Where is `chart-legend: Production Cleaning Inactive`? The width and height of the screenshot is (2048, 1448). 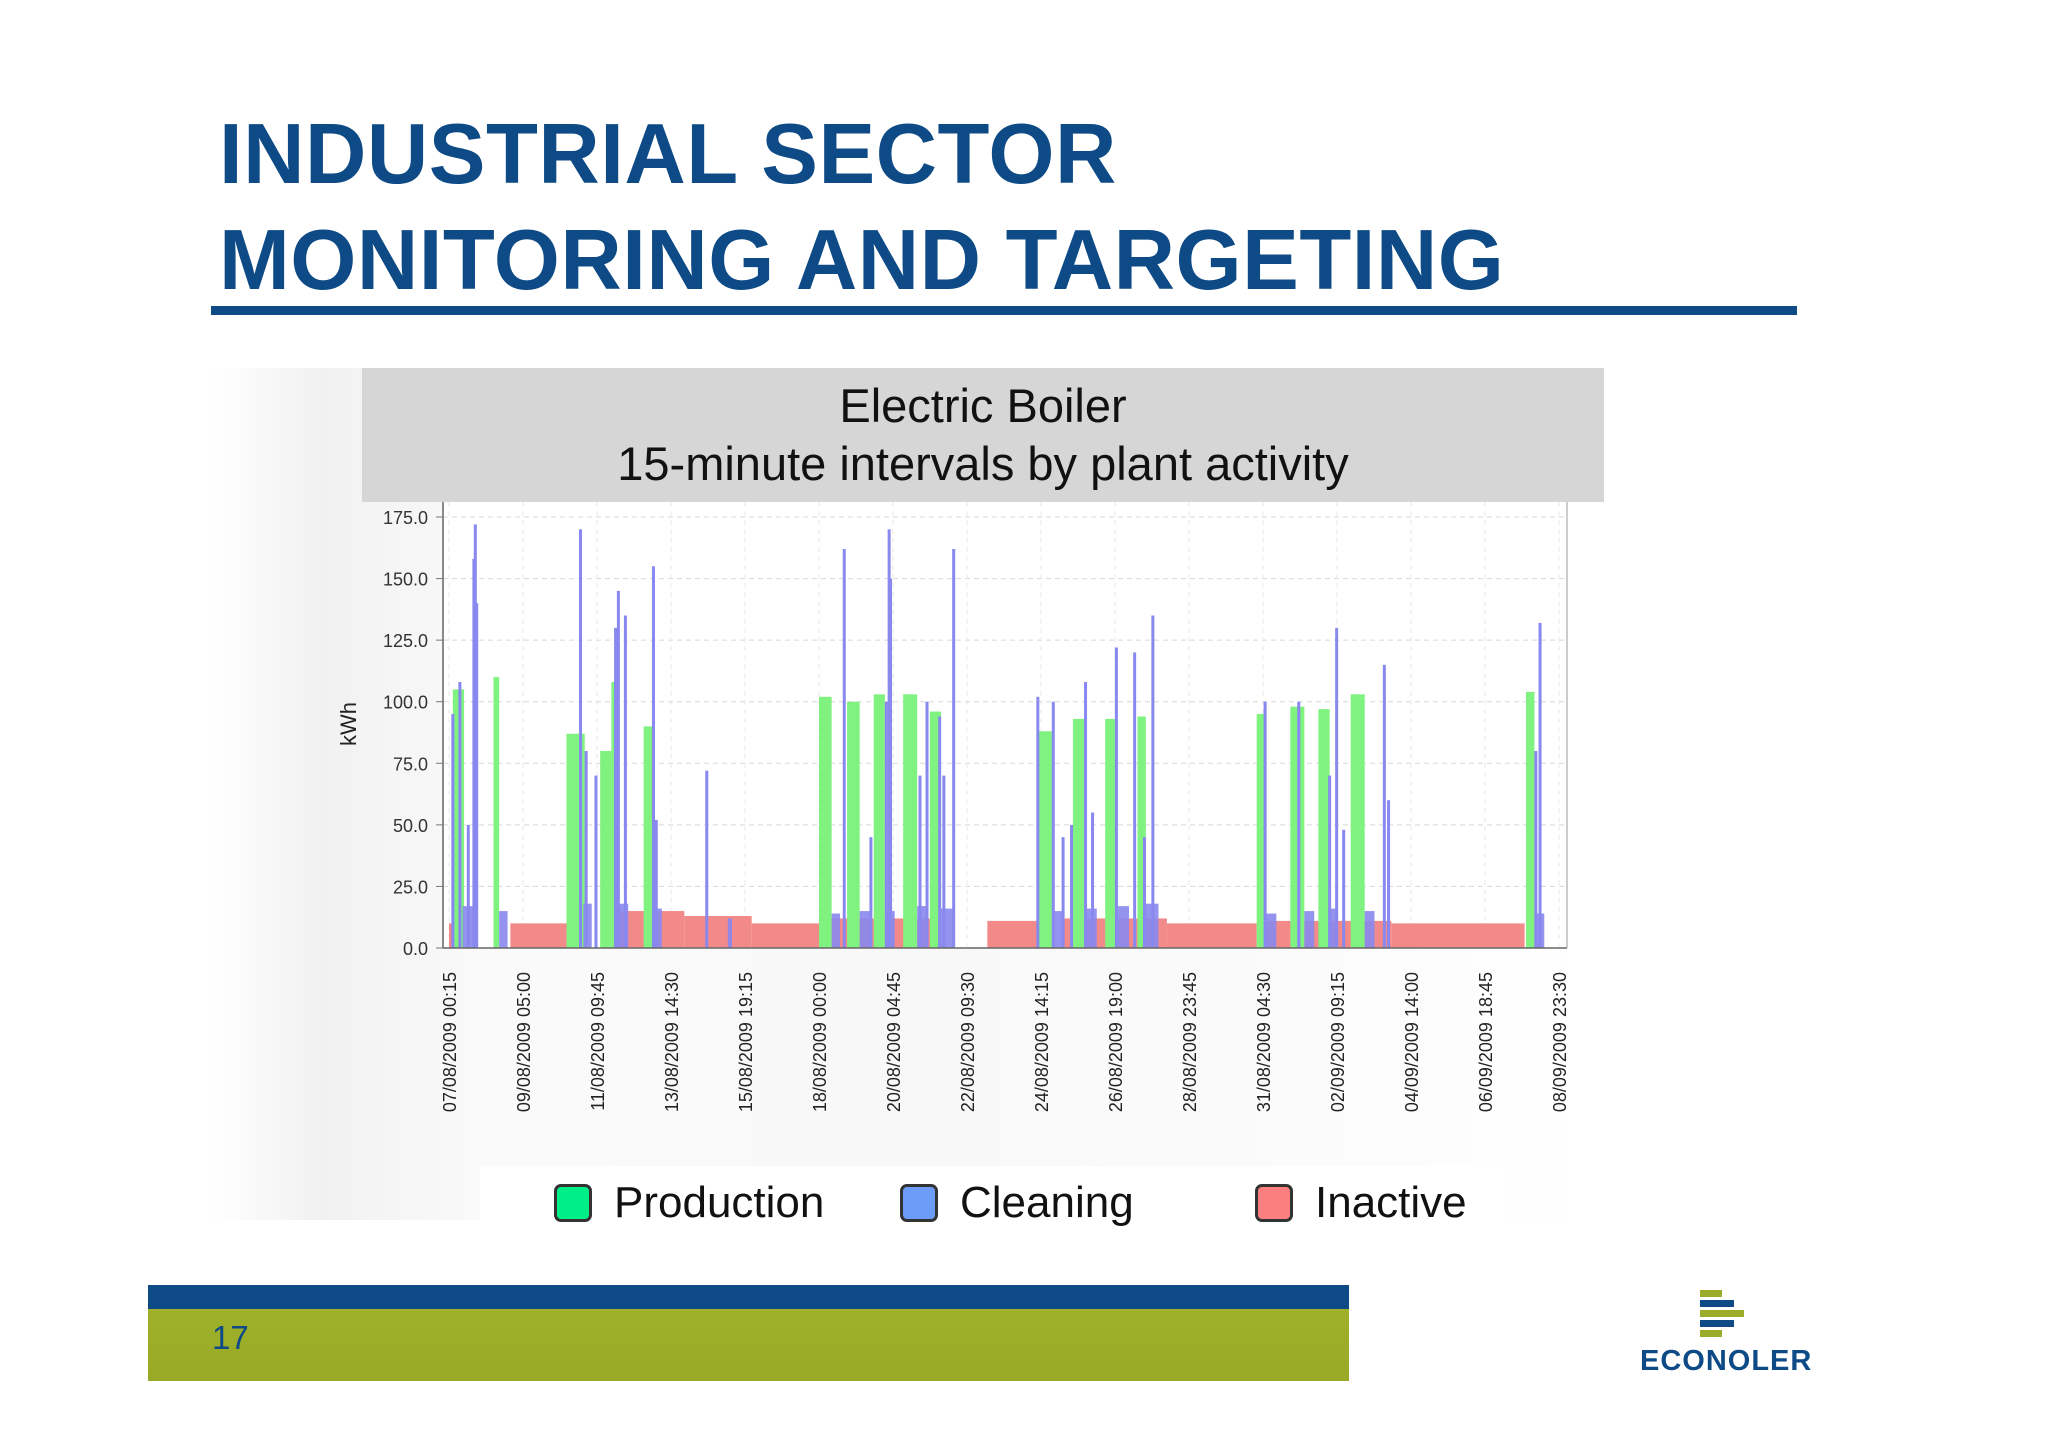 chart-legend: Production Cleaning Inactive is located at coordinates (994, 1196).